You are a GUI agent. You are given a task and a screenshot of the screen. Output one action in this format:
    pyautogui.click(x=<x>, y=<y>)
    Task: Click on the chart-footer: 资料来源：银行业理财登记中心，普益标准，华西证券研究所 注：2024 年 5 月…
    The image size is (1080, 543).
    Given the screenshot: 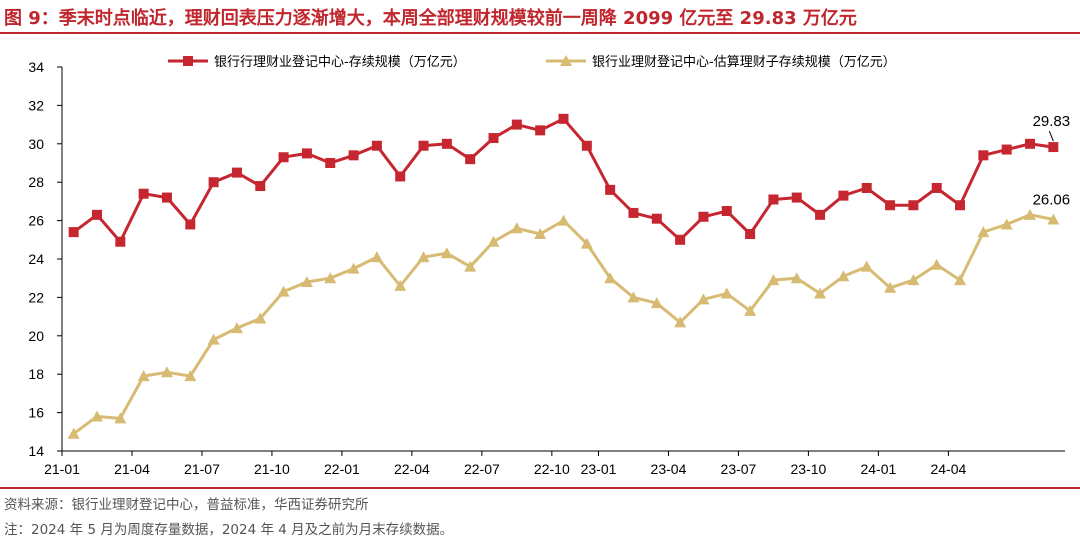 What is the action you would take?
    pyautogui.click(x=540, y=515)
    